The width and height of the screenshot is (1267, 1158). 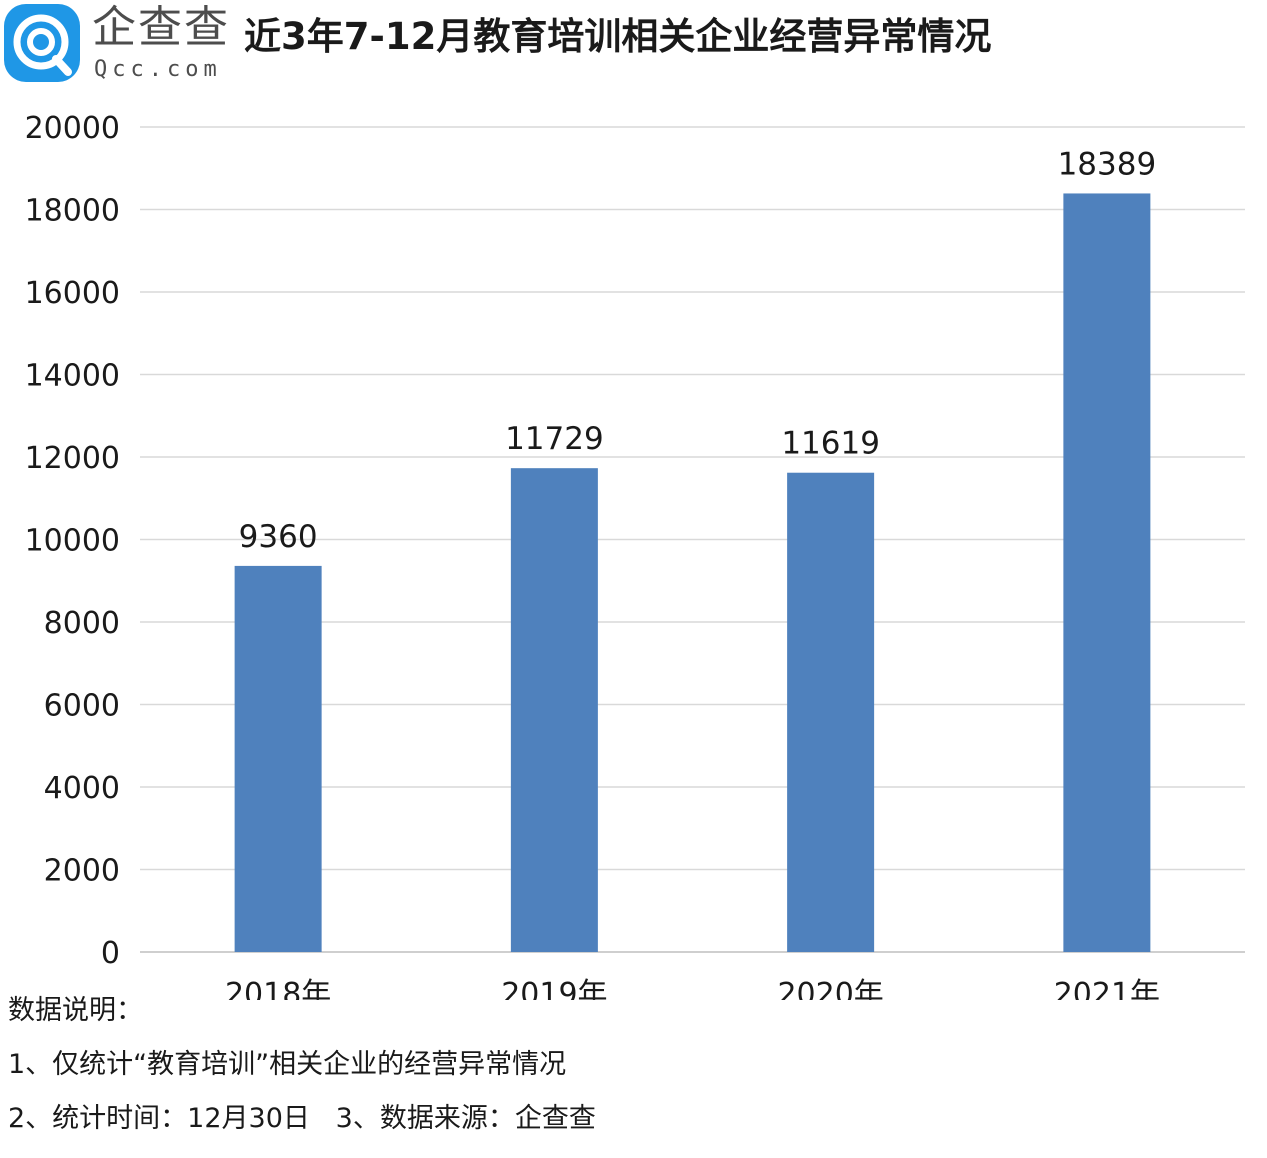 I want to click on logo-wordmark-cn: 企查查, so click(x=161, y=27).